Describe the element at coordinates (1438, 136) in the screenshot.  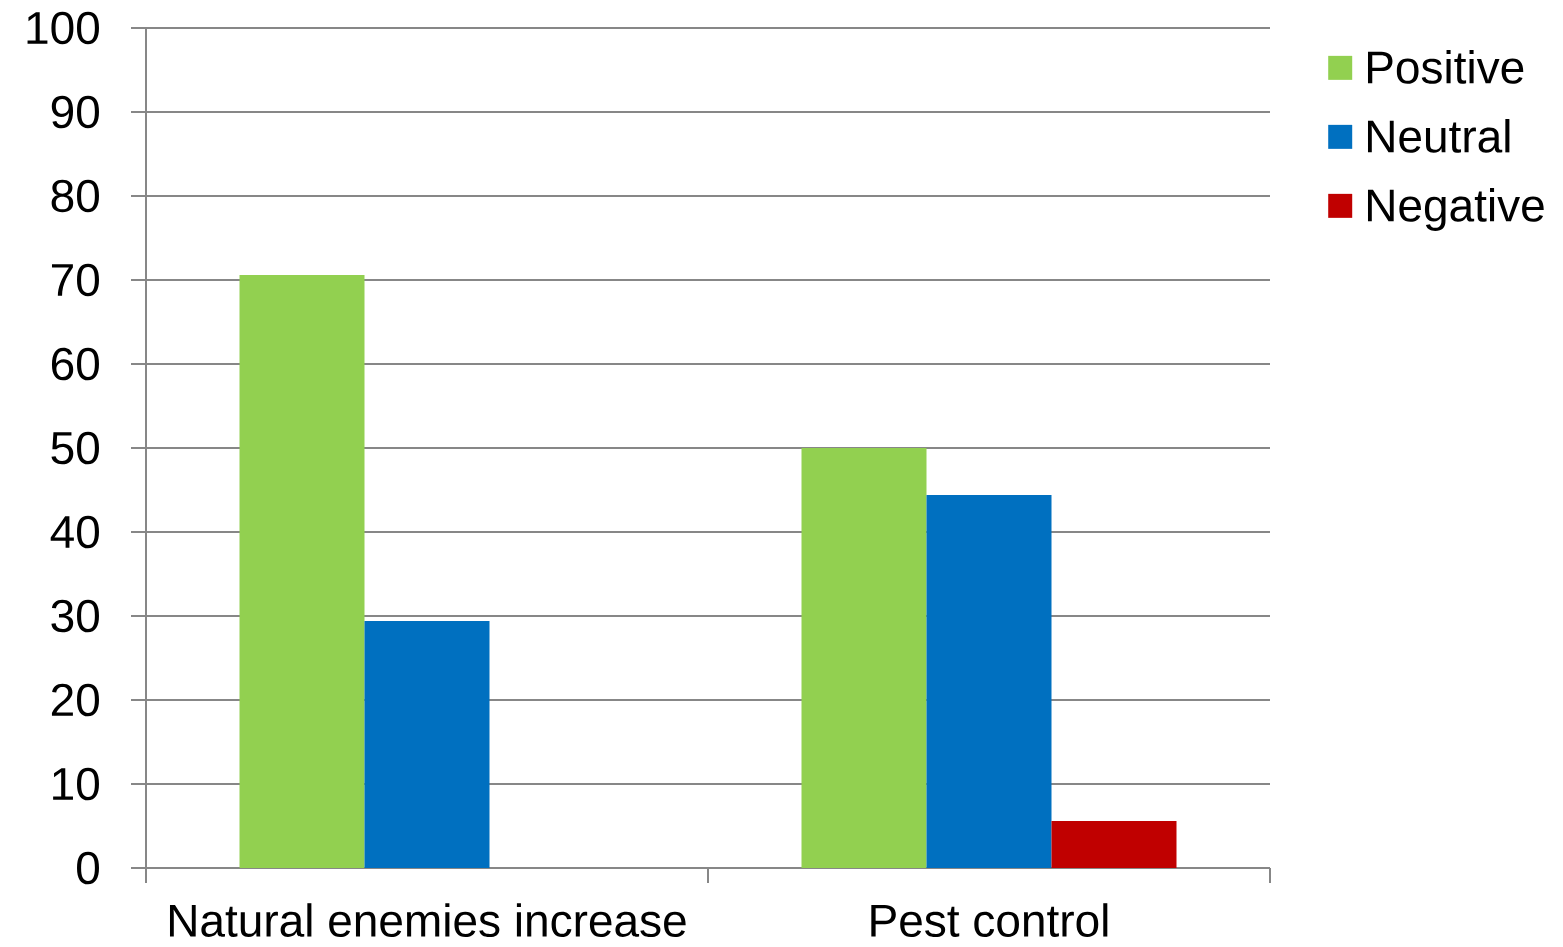
I see `legend-label: Neutral` at that location.